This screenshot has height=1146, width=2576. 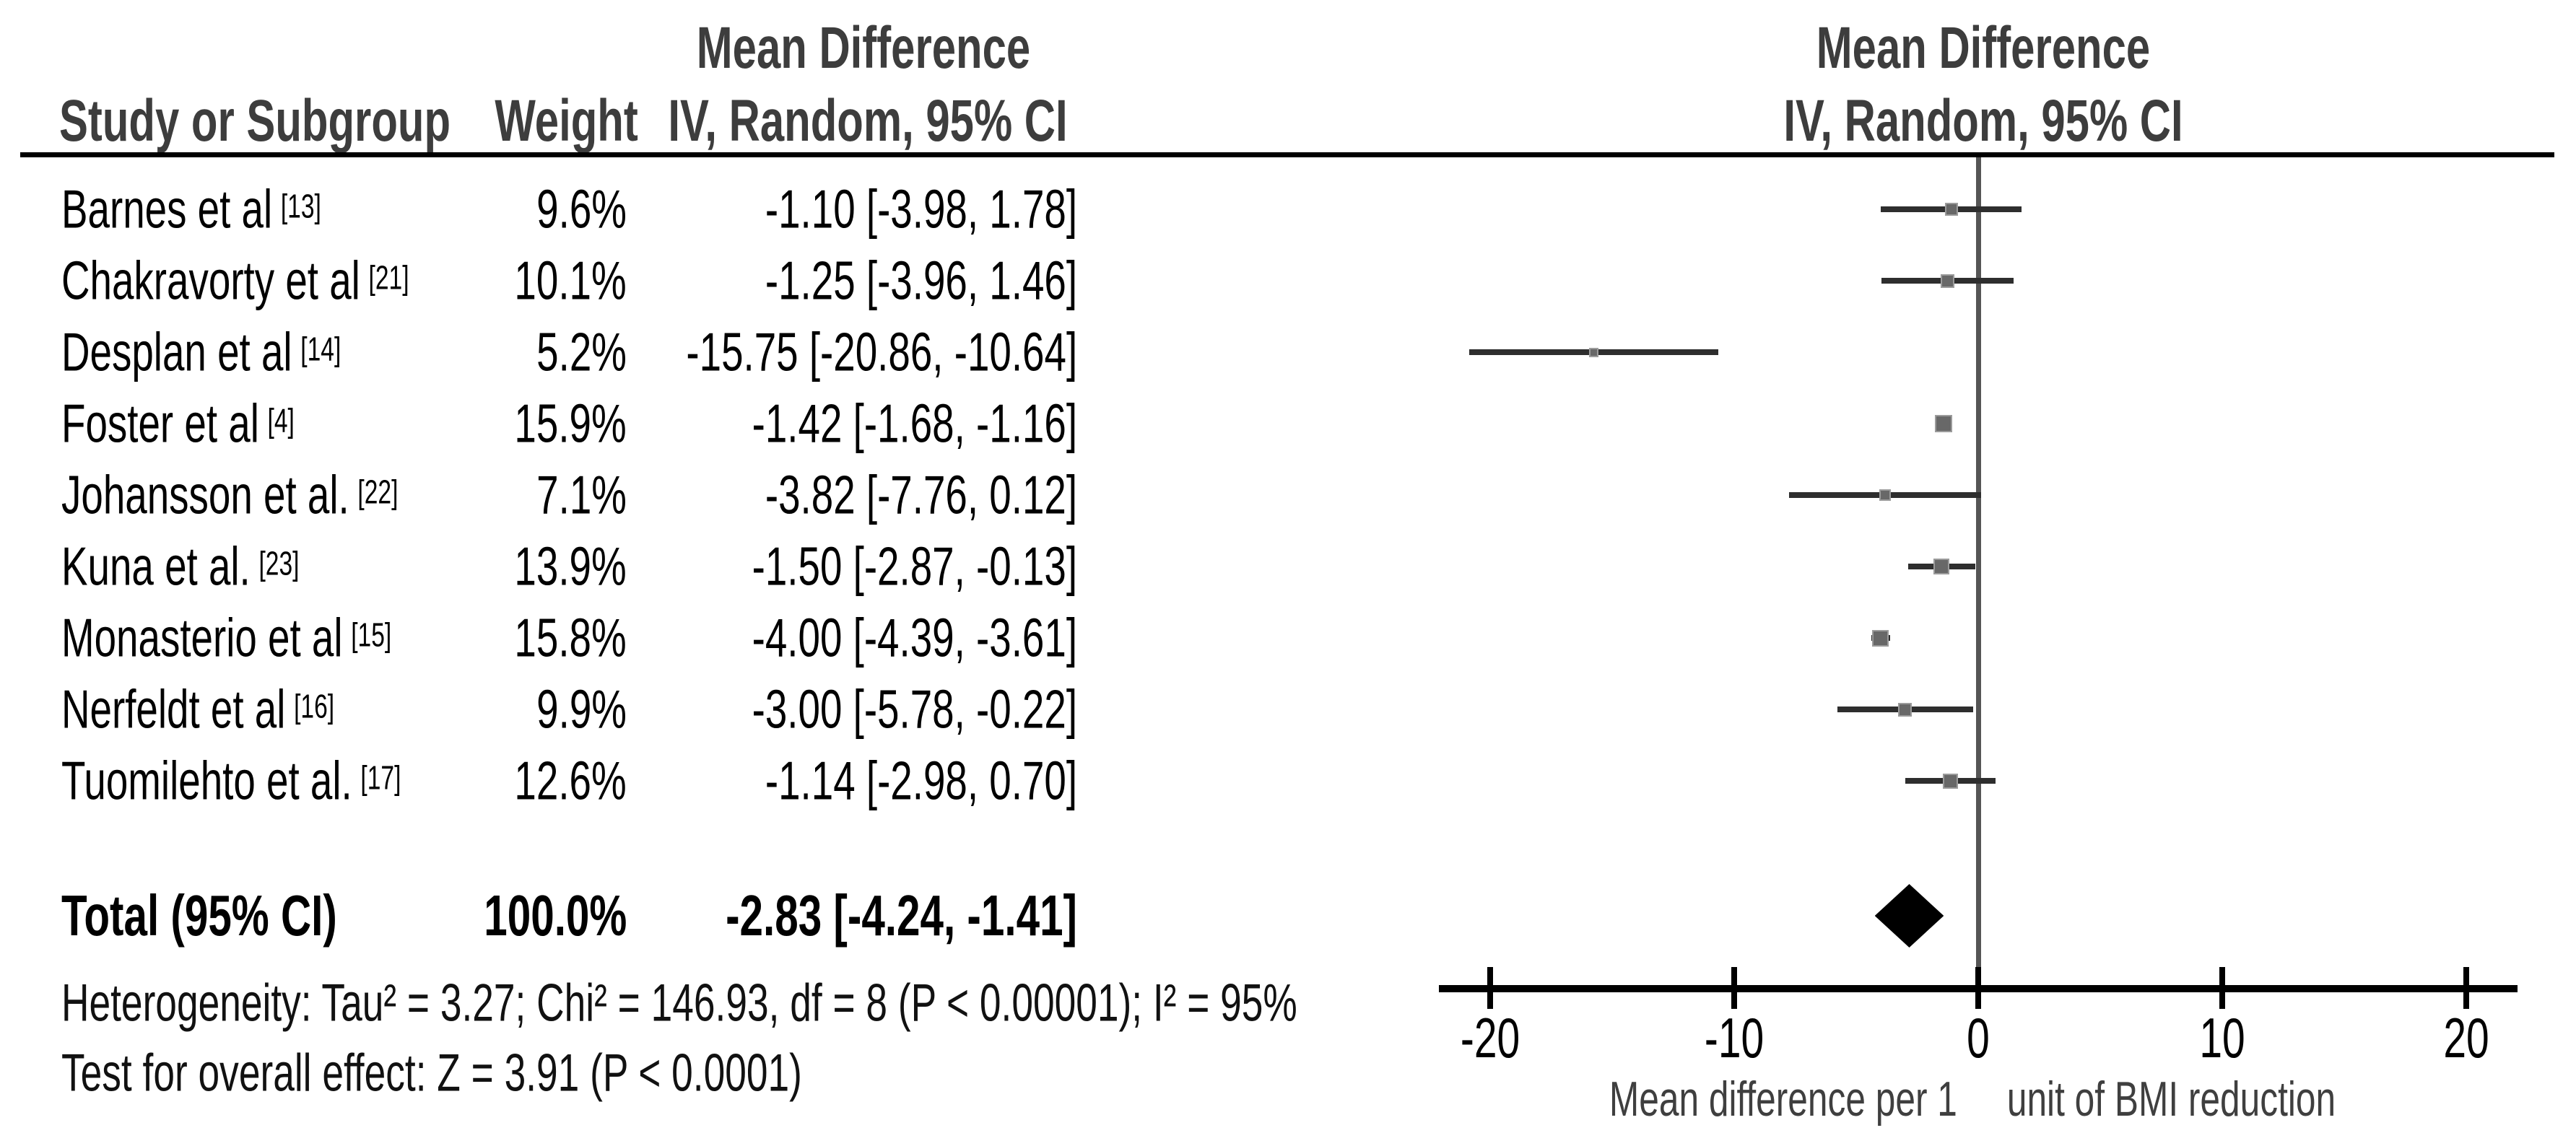 I want to click on header-separator-rule, so click(x=1287, y=154).